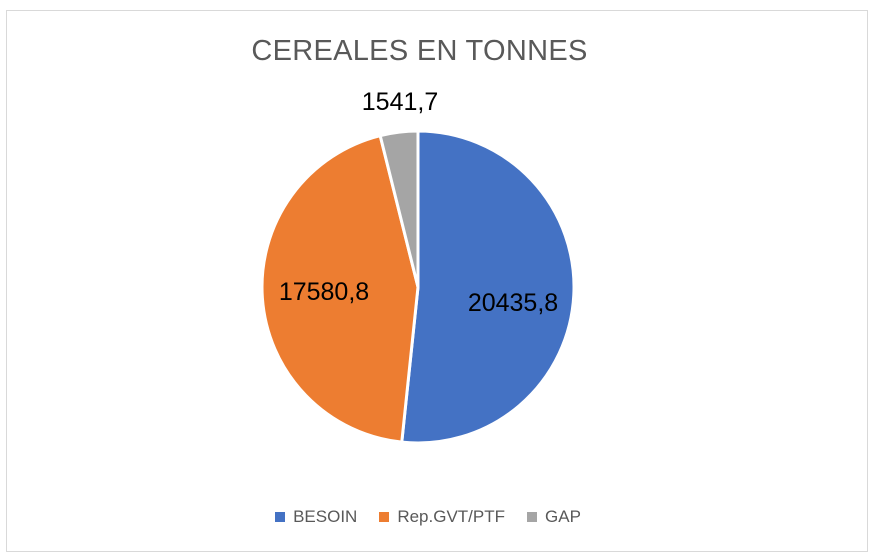  Describe the element at coordinates (399, 208) in the screenshot. I see `pie-slice-gap` at that location.